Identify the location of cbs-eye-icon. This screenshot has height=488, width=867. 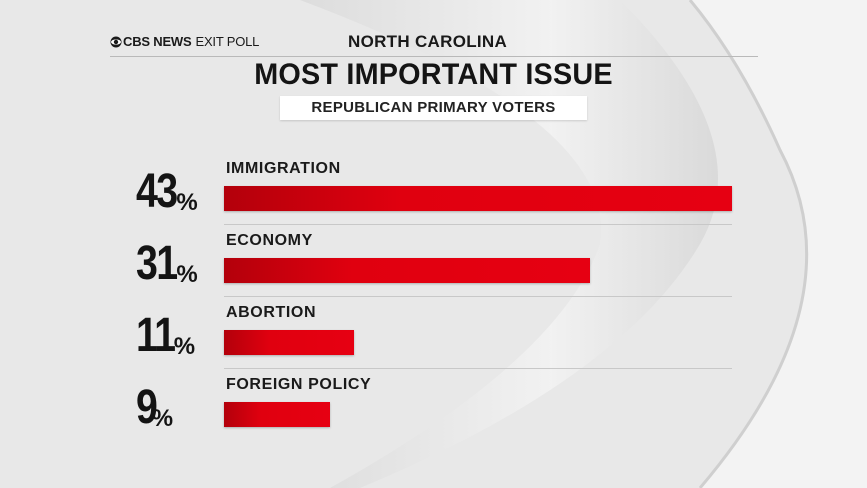
(116, 41).